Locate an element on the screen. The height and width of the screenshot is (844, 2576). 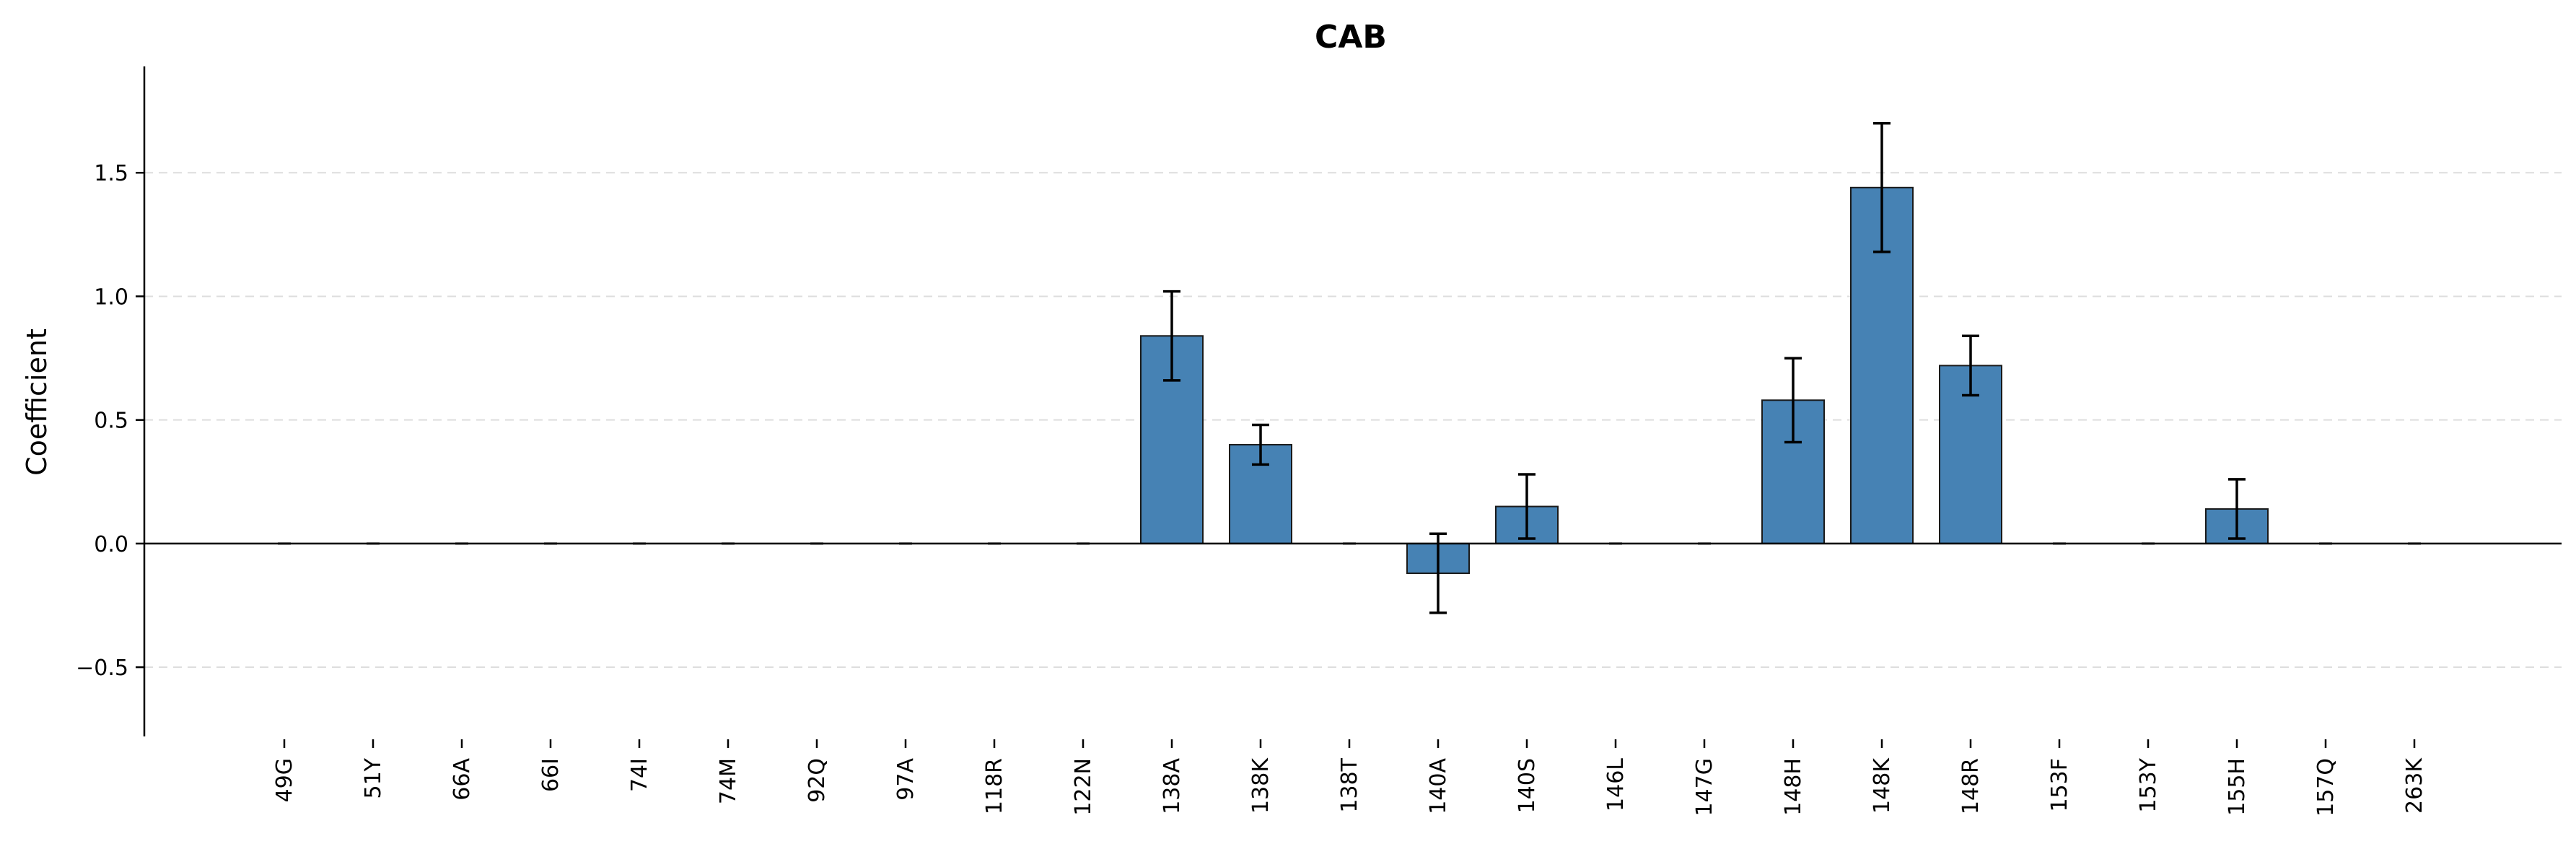
y-axis-label: Coefficient is located at coordinates (37, 402).